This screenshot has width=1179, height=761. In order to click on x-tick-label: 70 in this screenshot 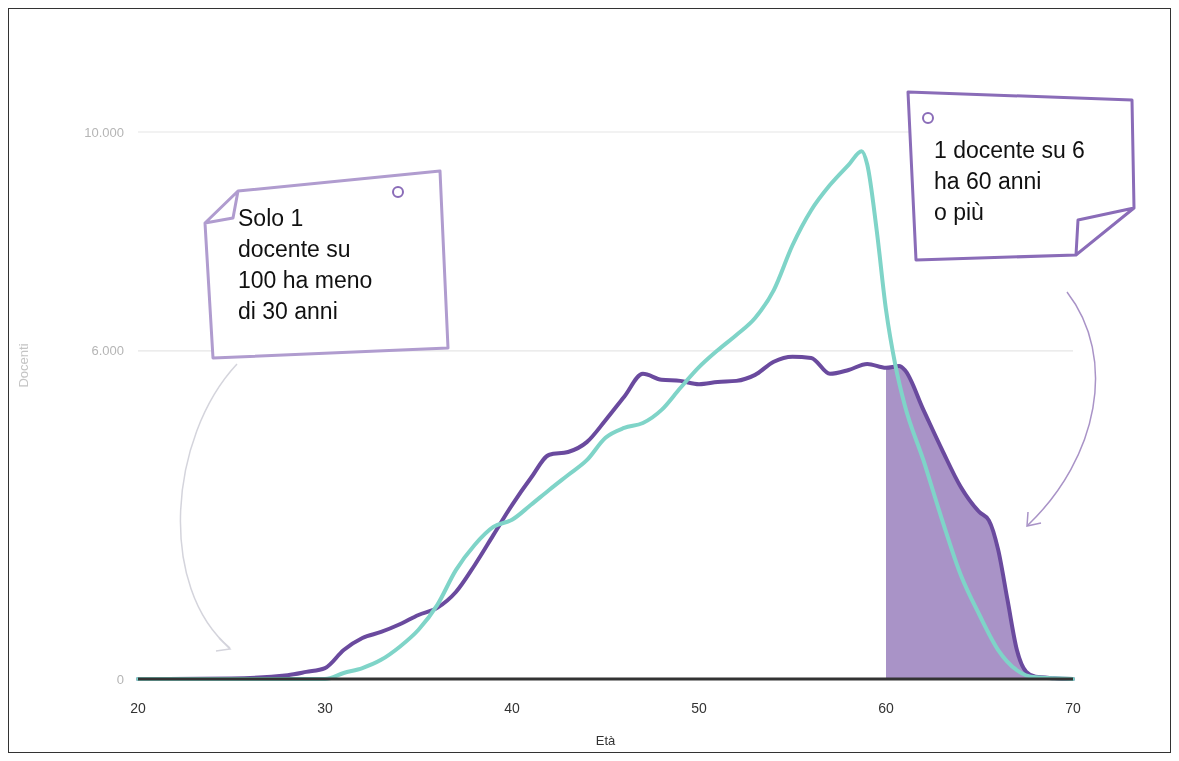, I will do `click(1073, 708)`.